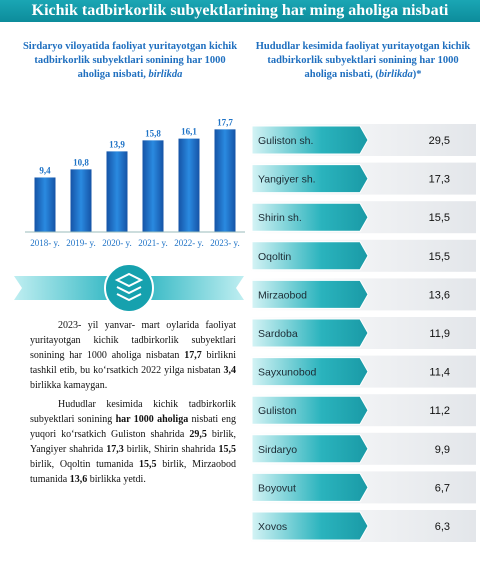 Image resolution: width=480 pixels, height=563 pixels. Describe the element at coordinates (439, 180) in the screenshot. I see `value-label: 17,3` at that location.